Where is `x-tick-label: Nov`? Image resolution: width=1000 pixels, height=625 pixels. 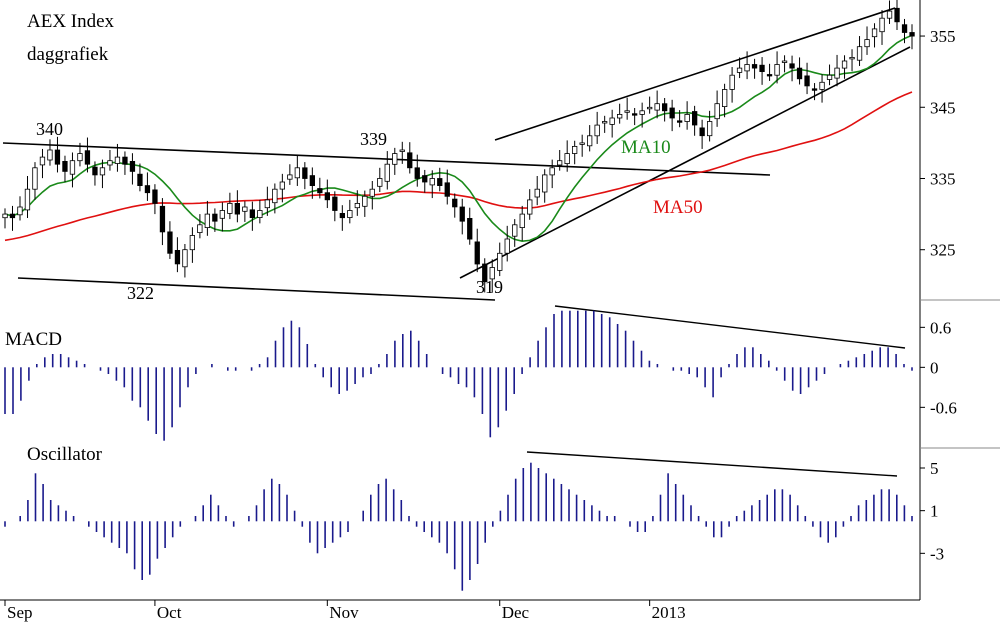
x-tick-label: Nov is located at coordinates (344, 612).